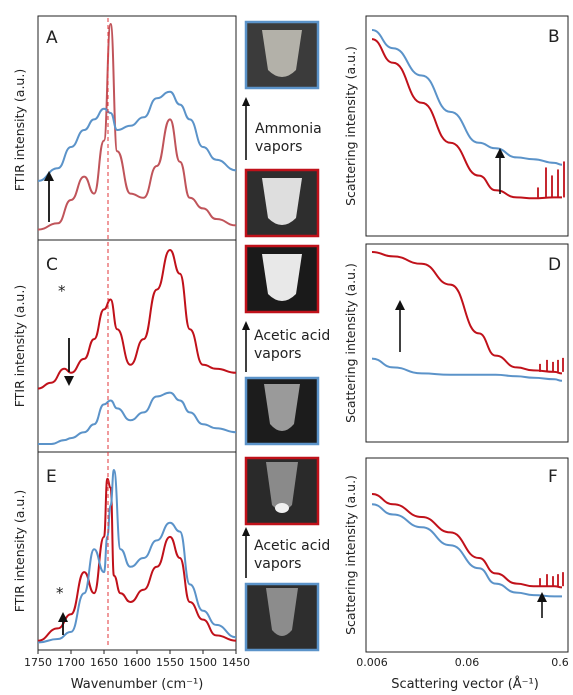  What do you see at coordinates (49, 196) in the screenshot?
I see `panel-A-arrow` at bounding box center [49, 196].